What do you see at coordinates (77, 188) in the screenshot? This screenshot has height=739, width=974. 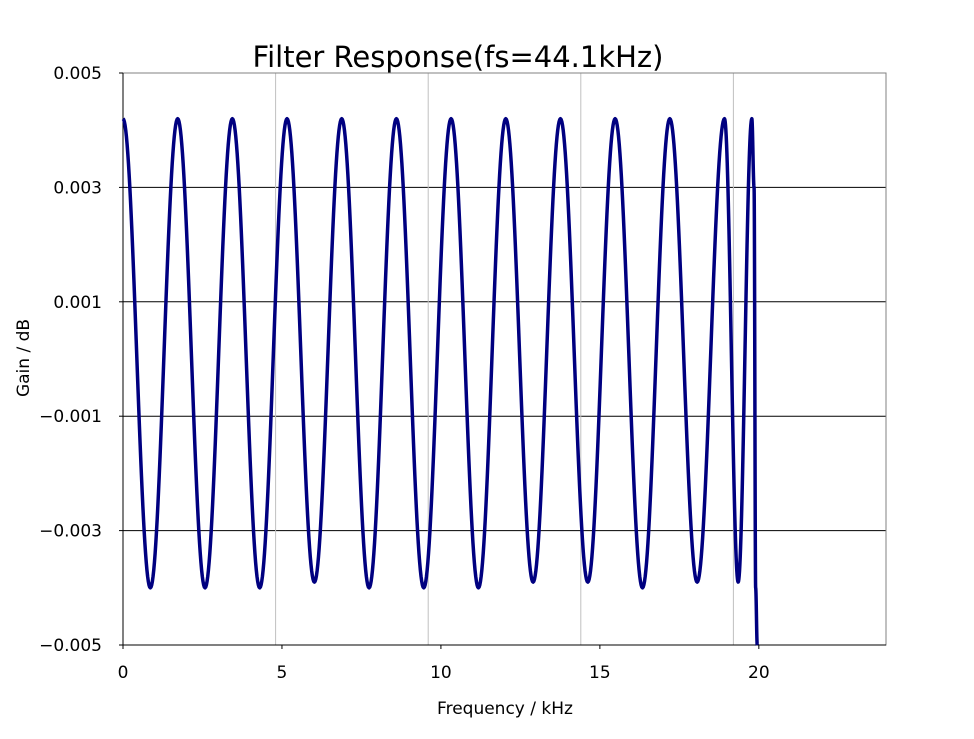 I see `y-tick-label: 0.003` at bounding box center [77, 188].